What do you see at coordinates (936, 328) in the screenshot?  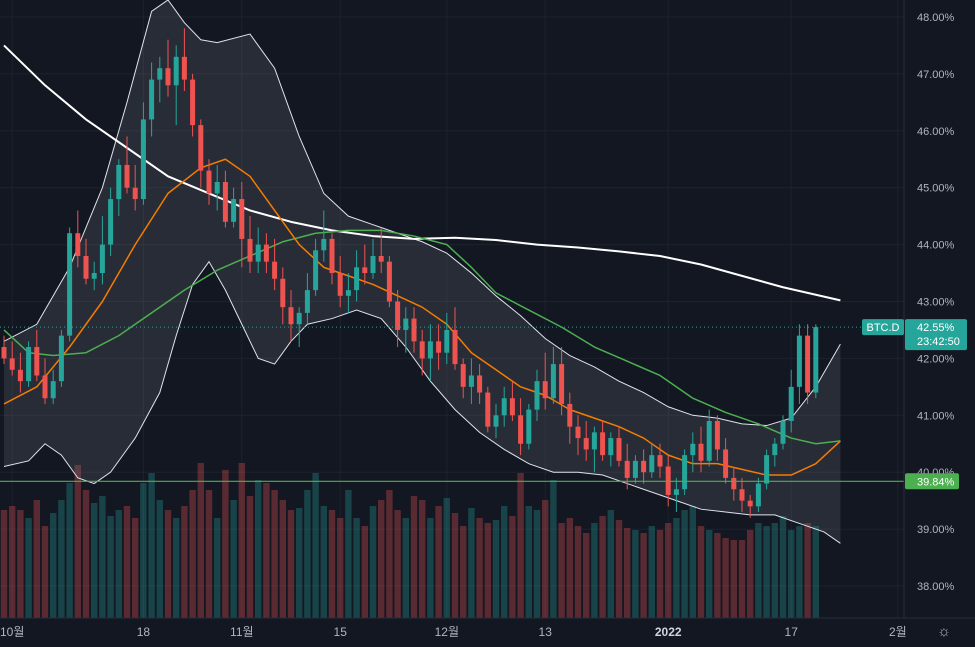 I see `last-price-label: 42.55%` at bounding box center [936, 328].